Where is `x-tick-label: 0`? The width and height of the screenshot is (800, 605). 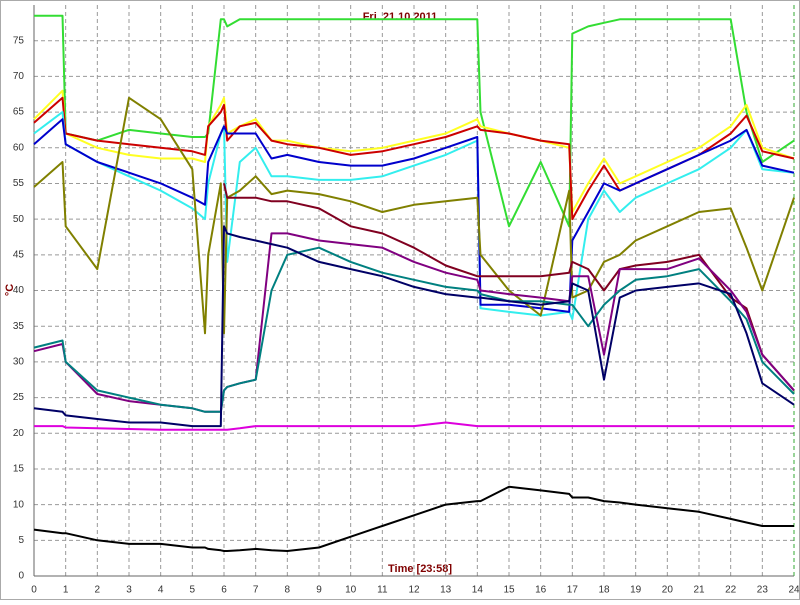 x-tick-label: 0 is located at coordinates (34, 590).